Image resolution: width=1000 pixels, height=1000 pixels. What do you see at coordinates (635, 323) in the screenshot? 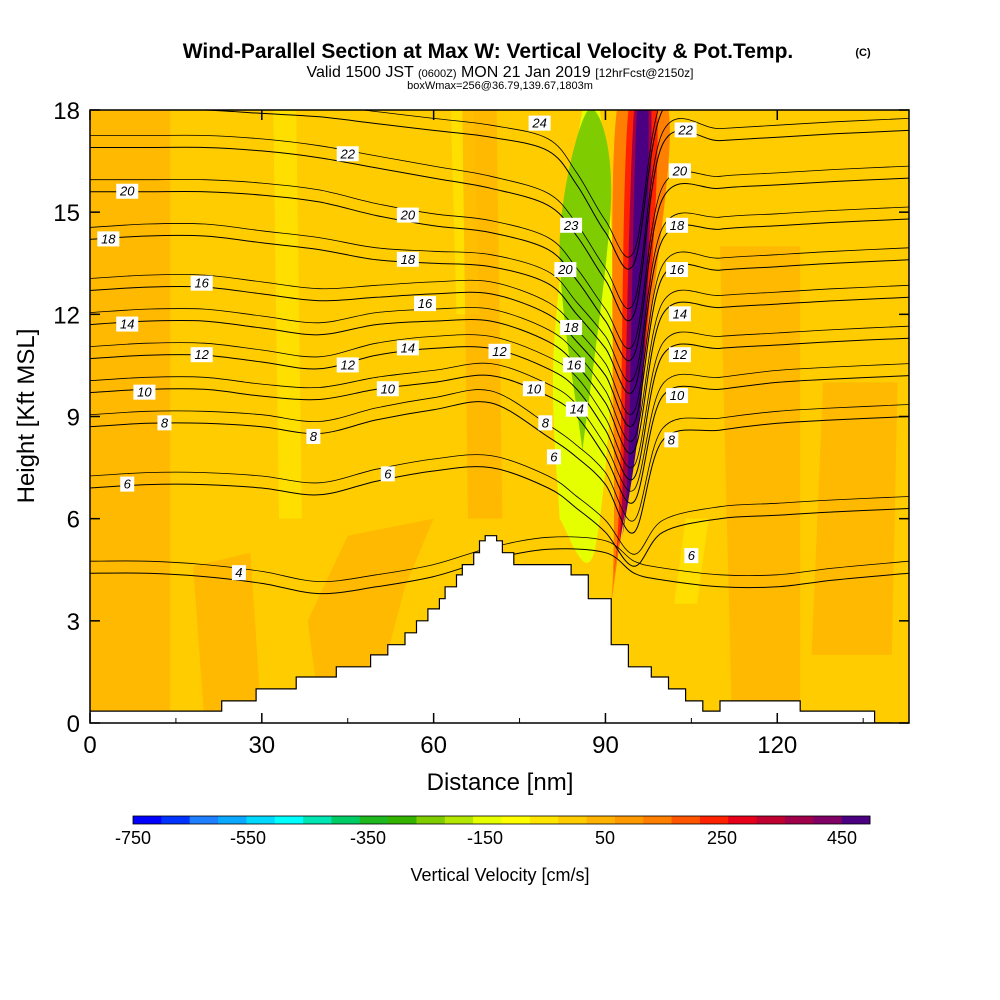
I see `velocity-updraft-core` at bounding box center [635, 323].